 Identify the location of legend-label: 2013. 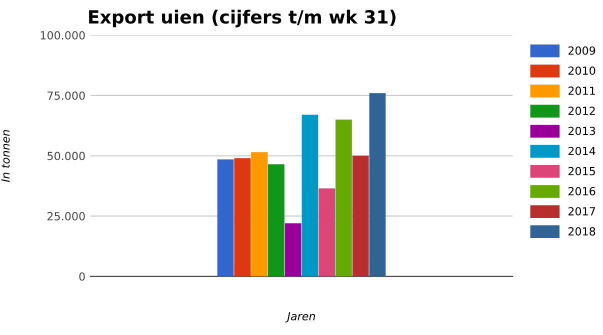
(582, 131).